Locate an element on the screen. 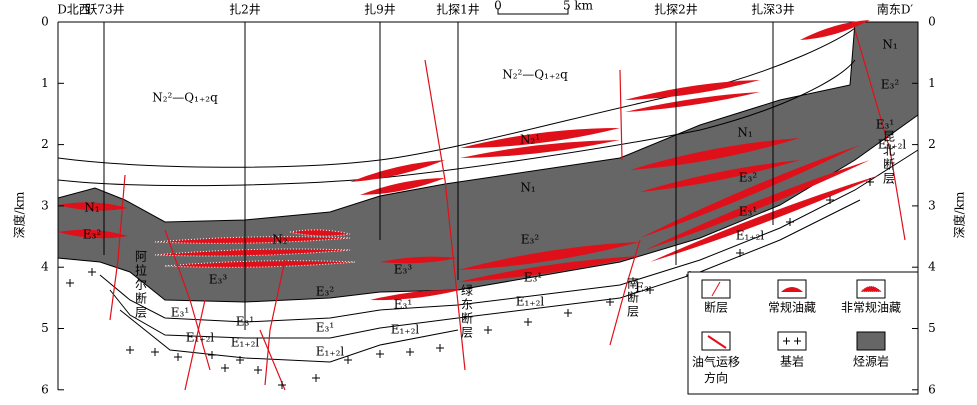  well-name: 扎探1井 is located at coordinates (458, 10).